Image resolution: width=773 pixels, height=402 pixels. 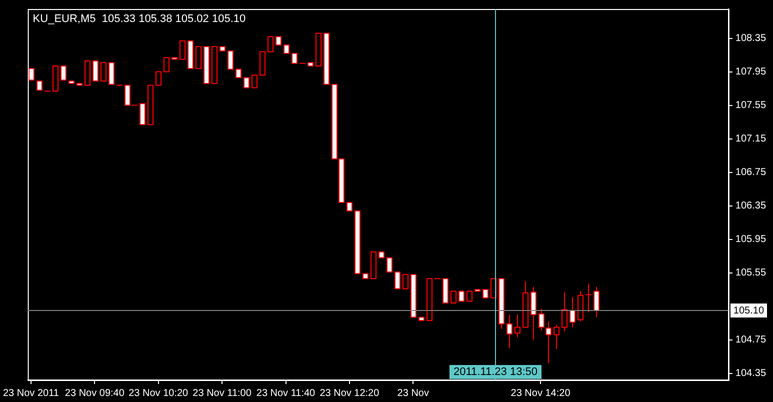 What do you see at coordinates (94, 393) in the screenshot?
I see `x-tick-label: 23 Nov 09:40` at bounding box center [94, 393].